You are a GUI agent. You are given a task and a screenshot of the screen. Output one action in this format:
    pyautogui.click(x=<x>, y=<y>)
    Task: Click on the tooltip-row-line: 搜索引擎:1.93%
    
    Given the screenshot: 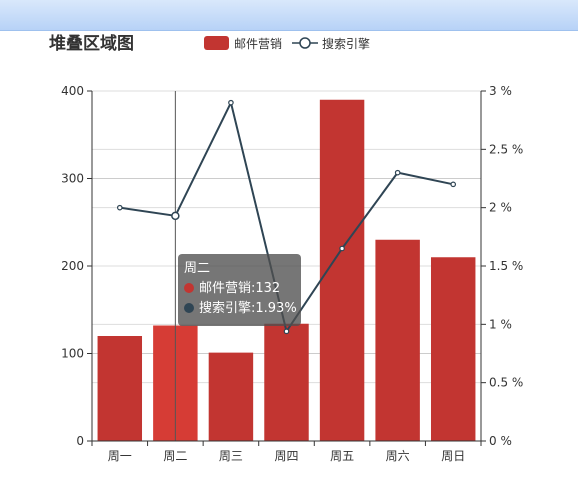 What is the action you would take?
    pyautogui.click(x=240, y=309)
    